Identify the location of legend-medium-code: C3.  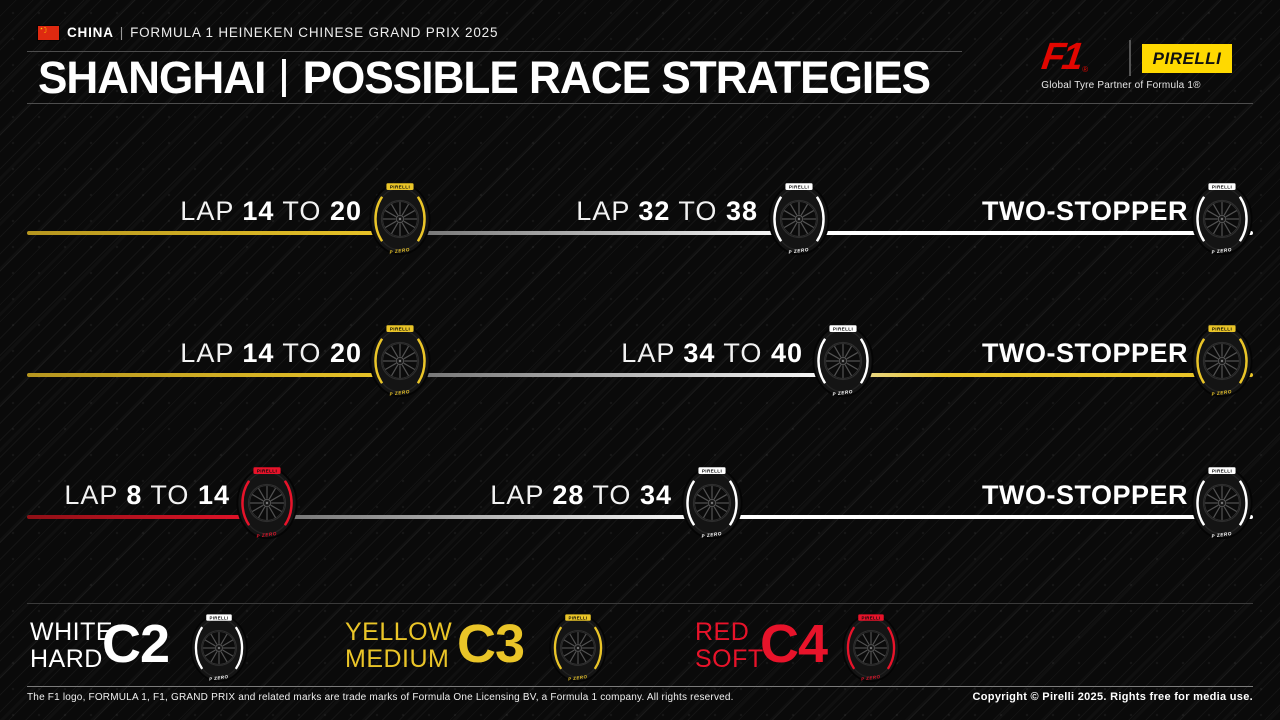
(491, 644).